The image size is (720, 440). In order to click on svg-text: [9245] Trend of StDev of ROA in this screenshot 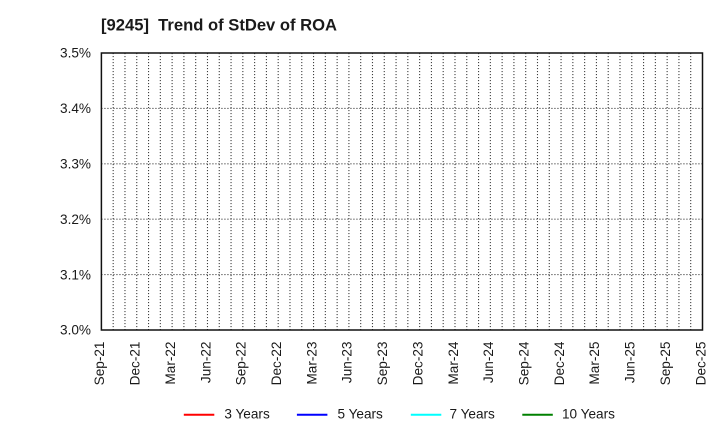, I will do `click(219, 25)`.